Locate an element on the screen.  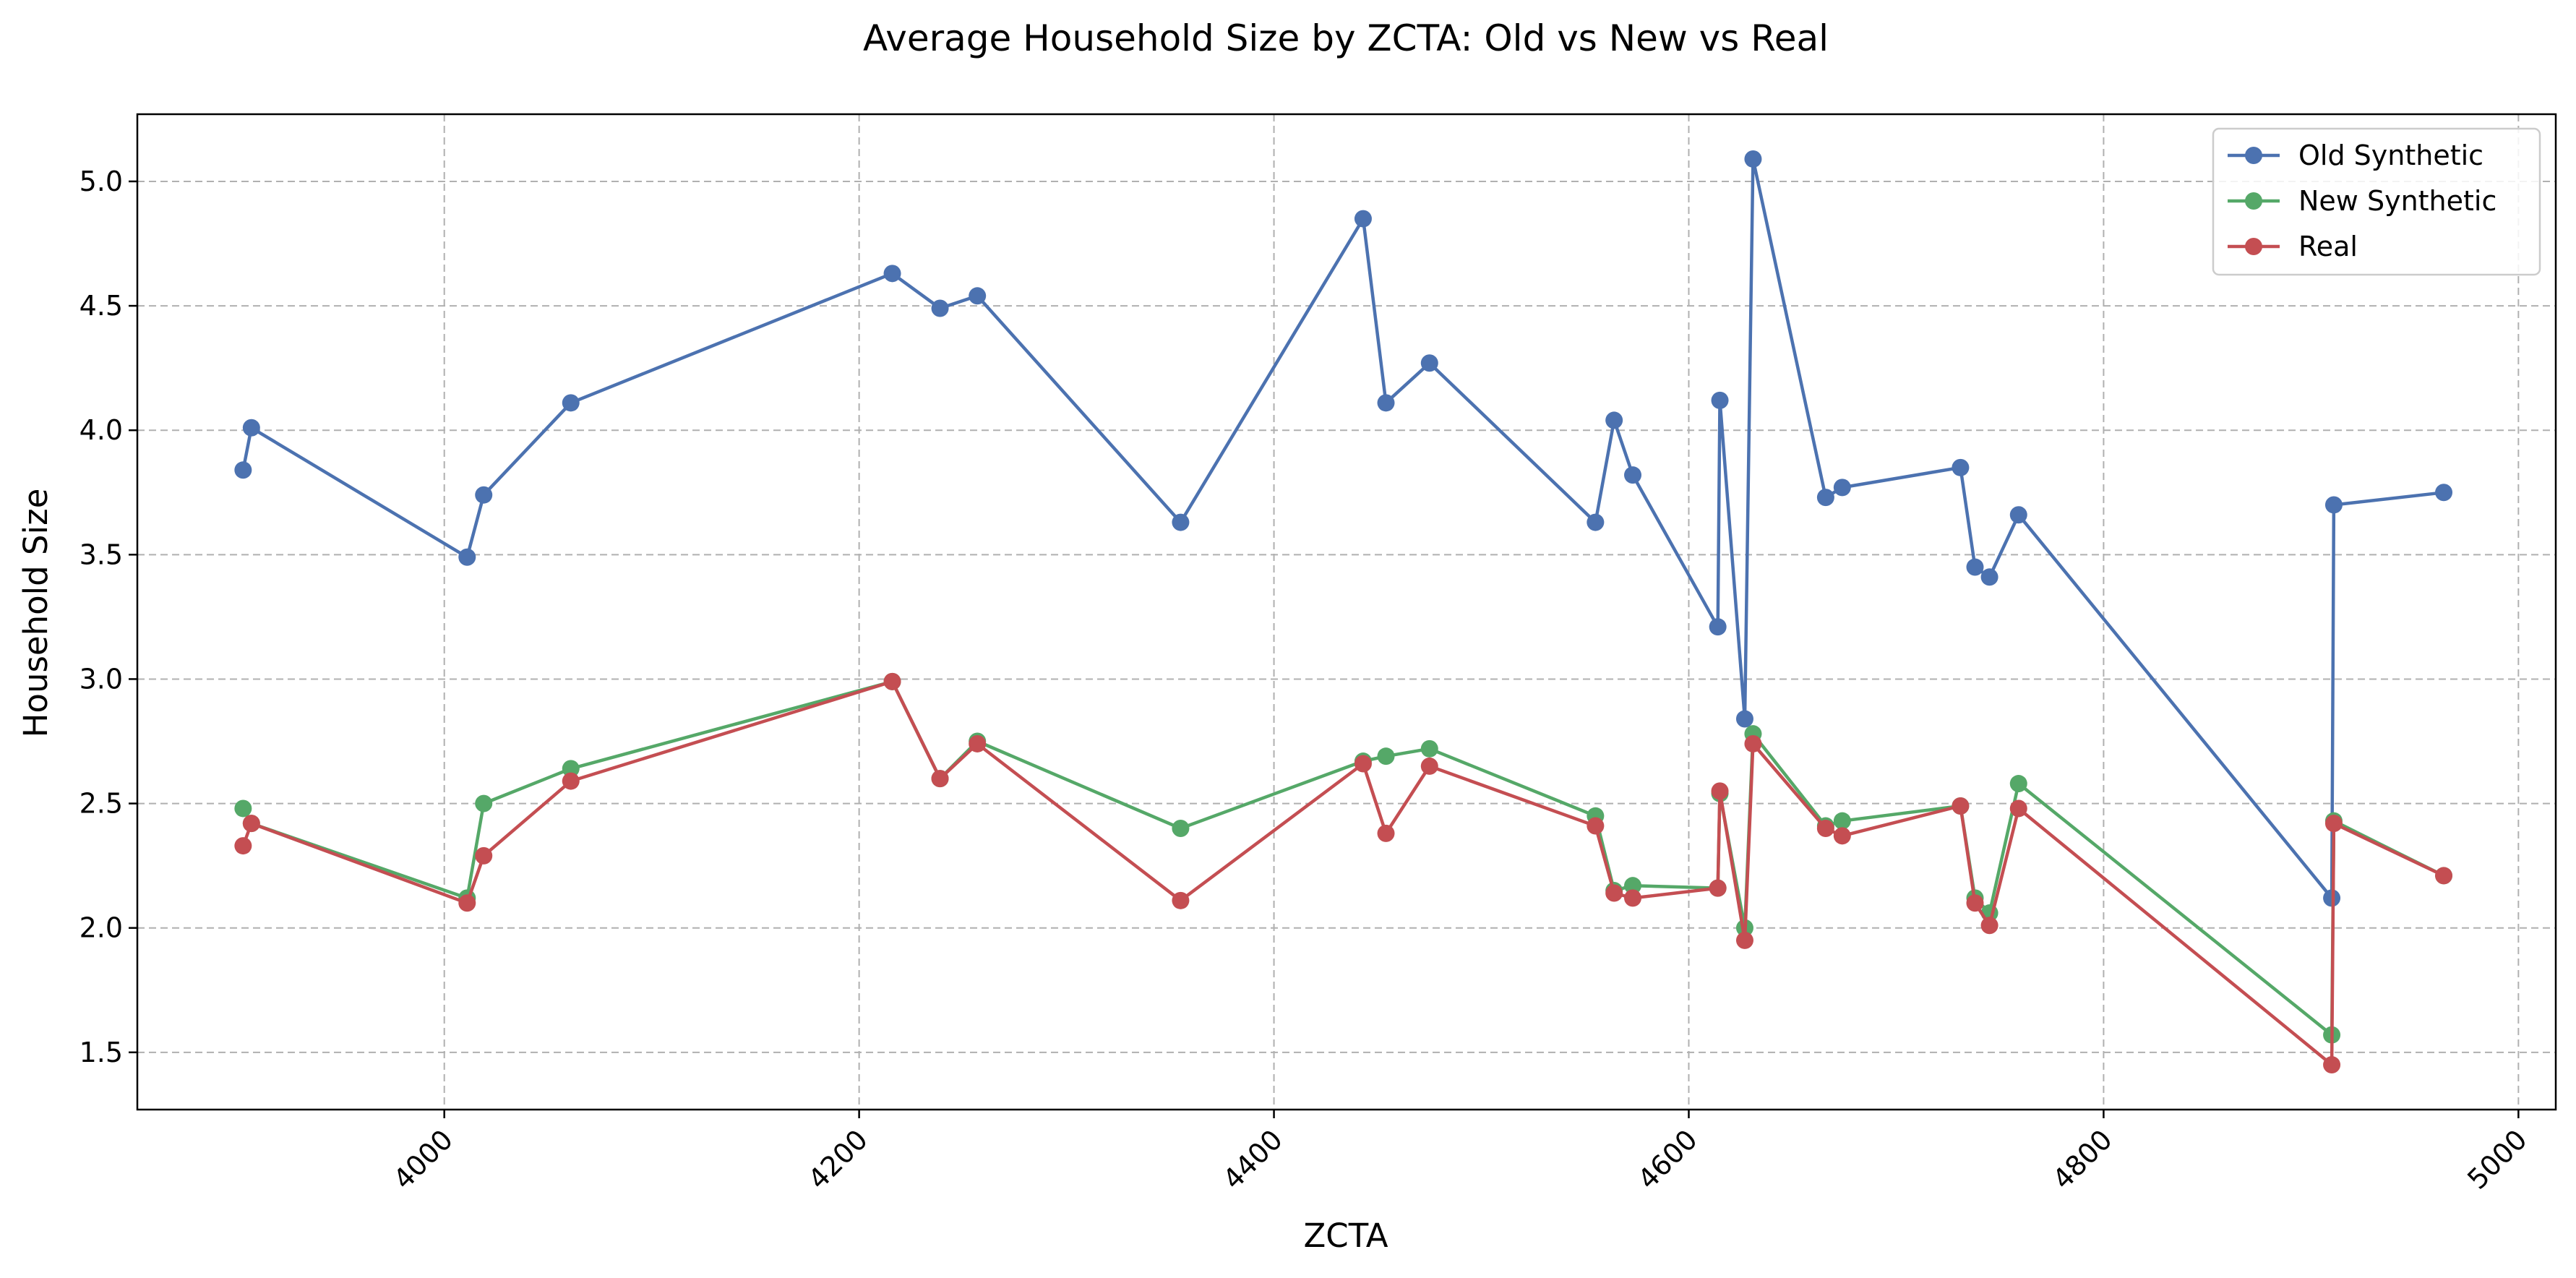
y-tick-label: 5.0 is located at coordinates (102, 181).